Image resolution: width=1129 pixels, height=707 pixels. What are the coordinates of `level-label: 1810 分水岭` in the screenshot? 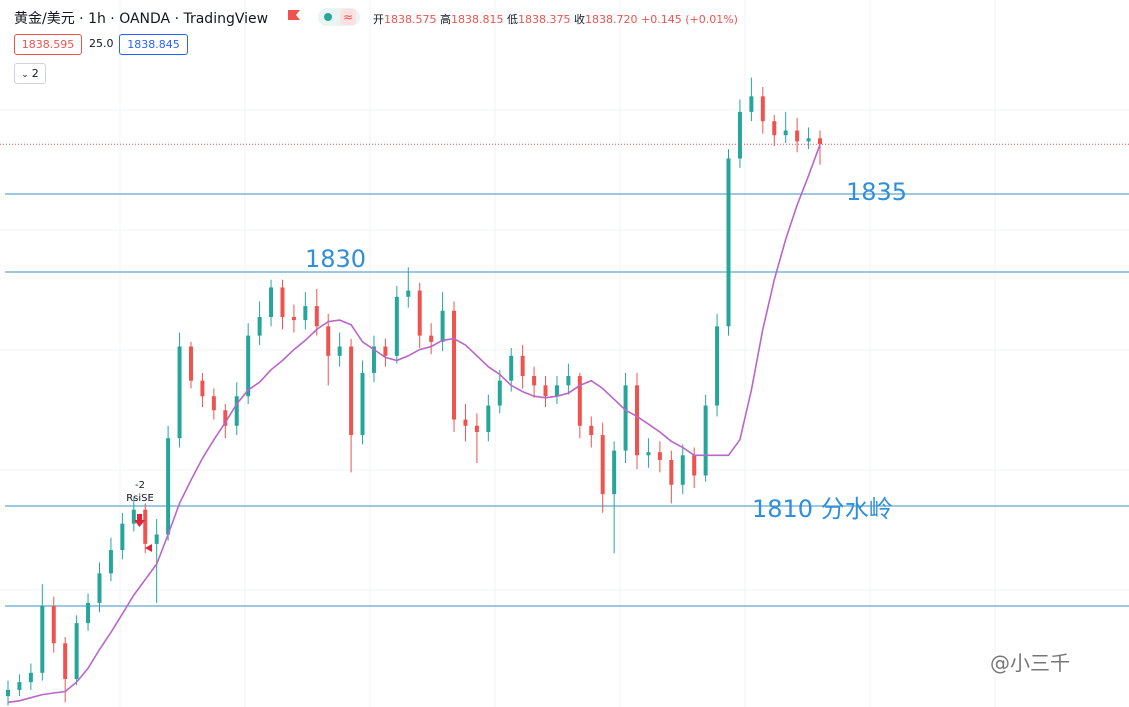 It's located at (822, 509).